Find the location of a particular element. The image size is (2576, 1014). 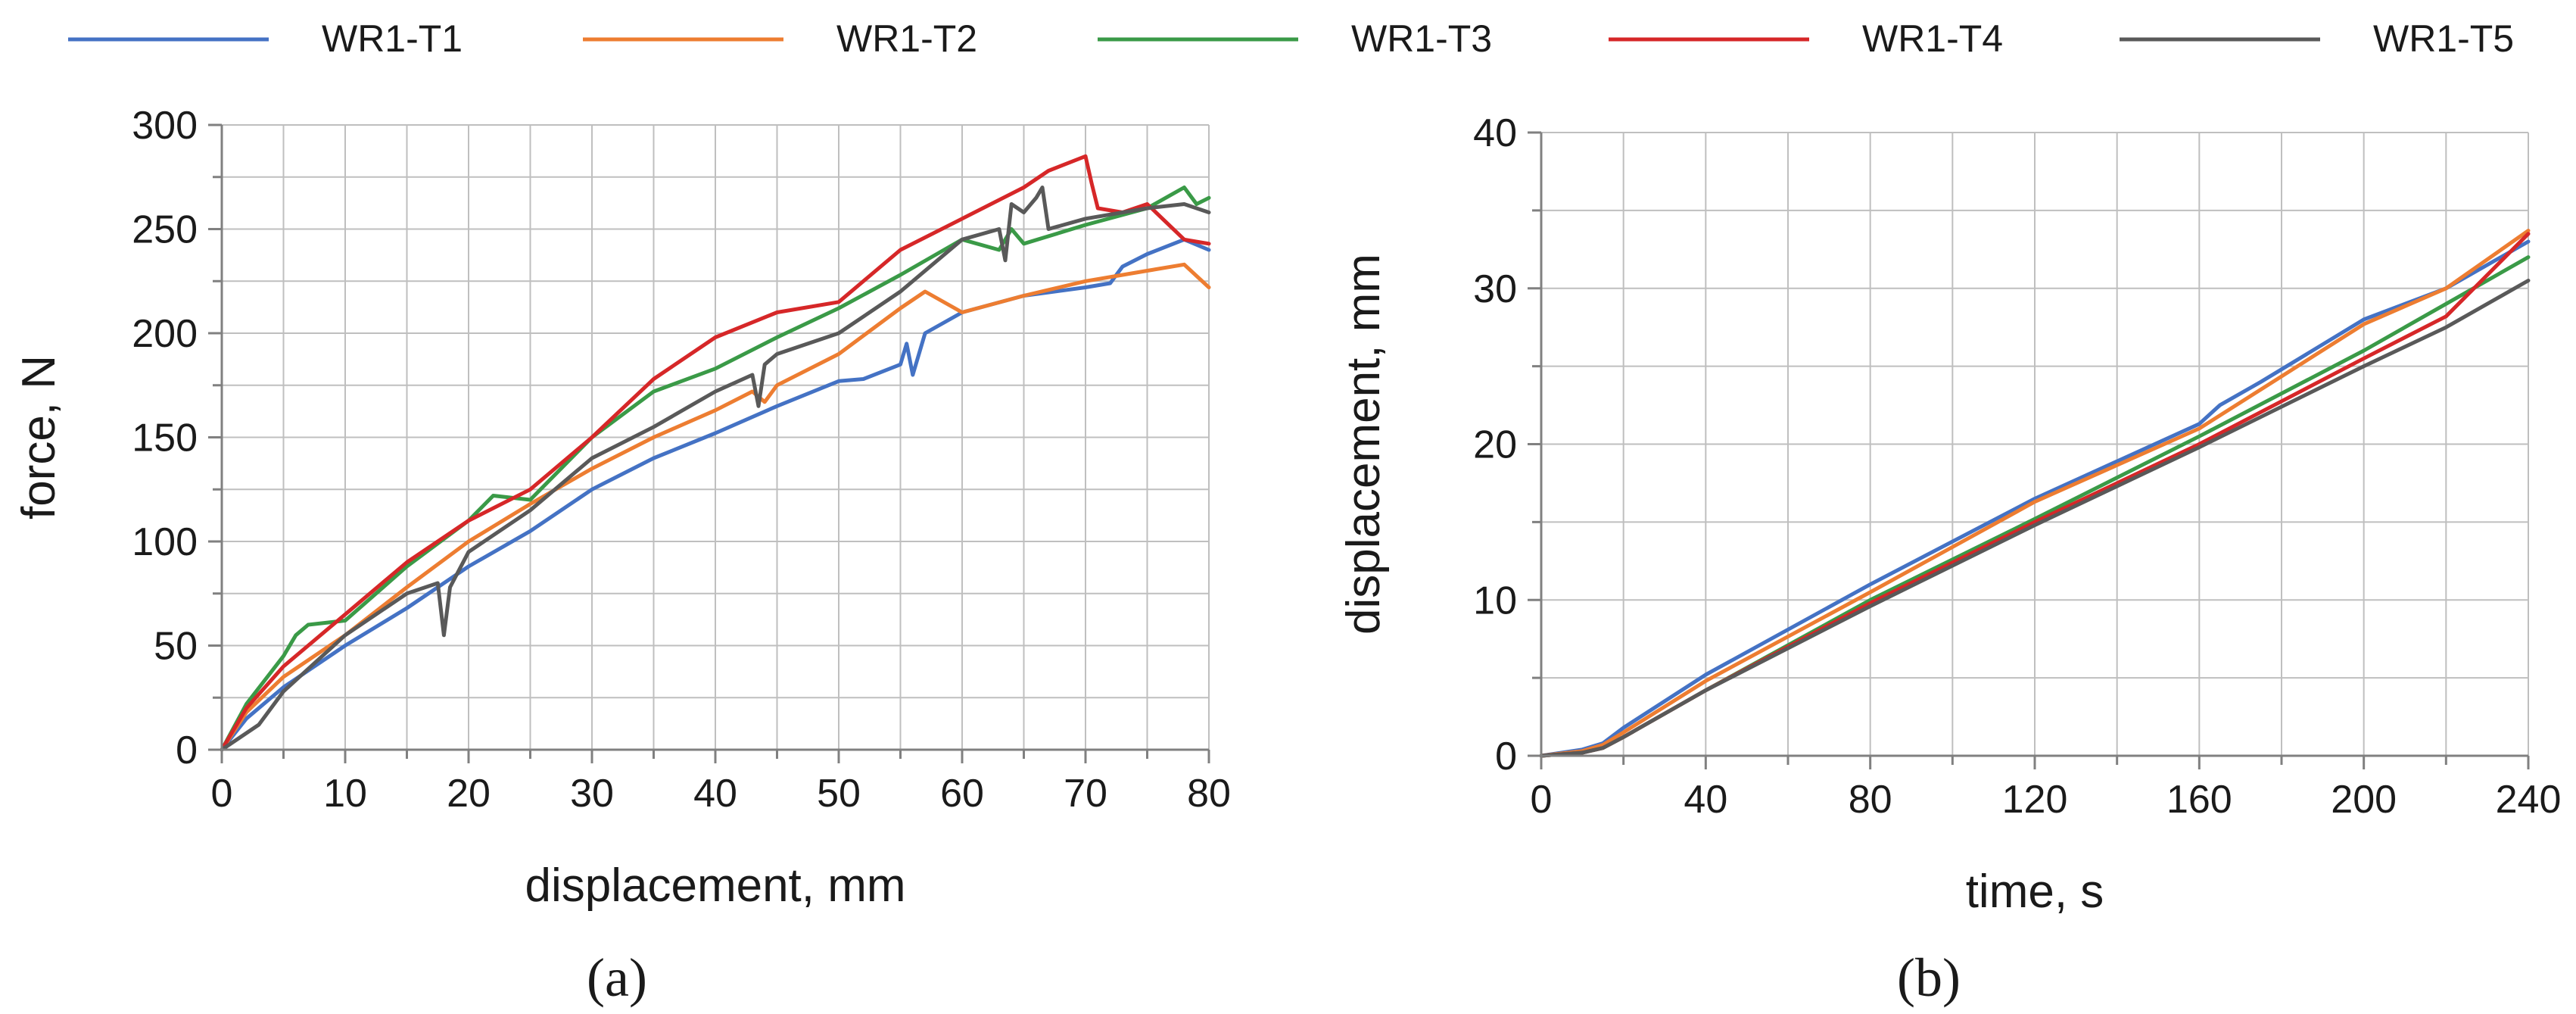

legend-label-wr1-t3: WR1-T3 is located at coordinates (1421, 38).